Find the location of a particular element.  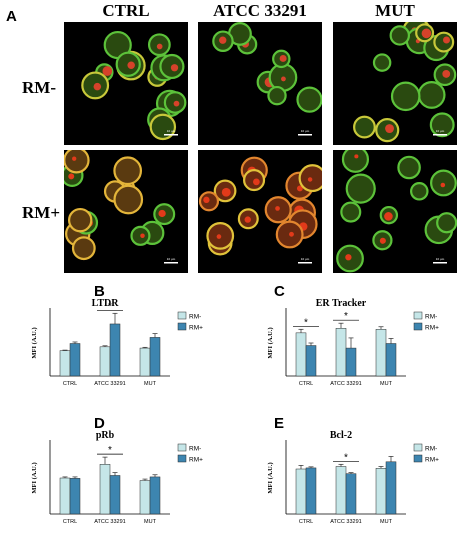

panel-letter: C is located at coordinates (279, 291).